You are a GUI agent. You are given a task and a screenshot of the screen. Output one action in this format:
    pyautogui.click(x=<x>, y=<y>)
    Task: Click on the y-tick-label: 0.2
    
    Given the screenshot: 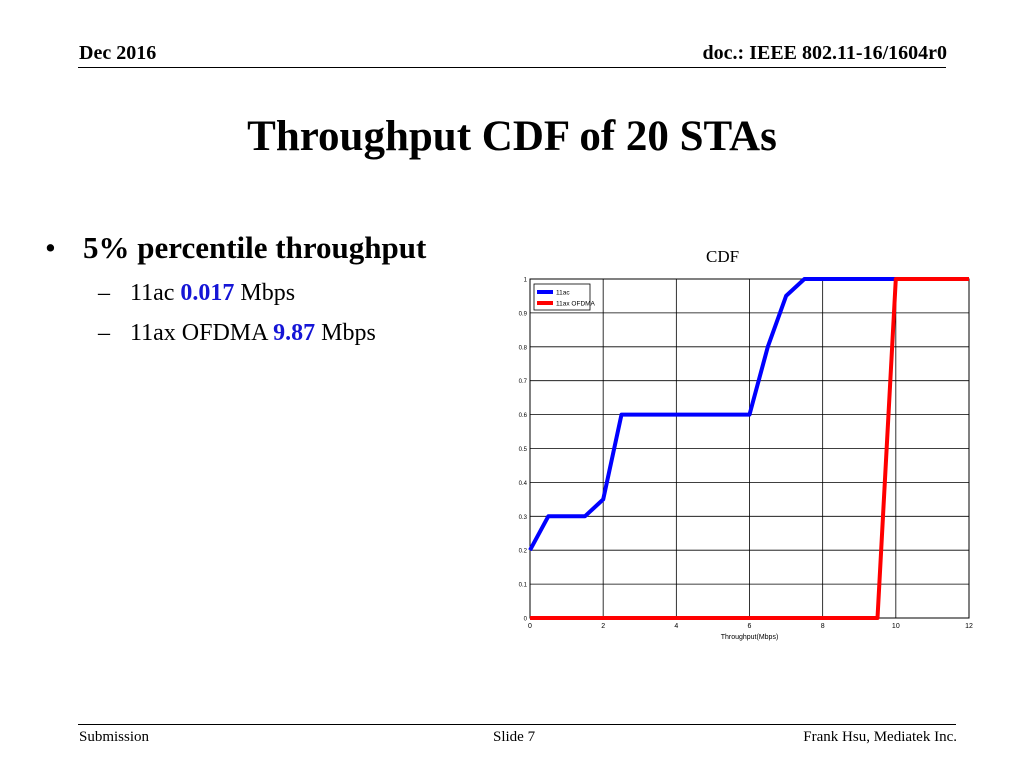 What is the action you would take?
    pyautogui.click(x=523, y=552)
    